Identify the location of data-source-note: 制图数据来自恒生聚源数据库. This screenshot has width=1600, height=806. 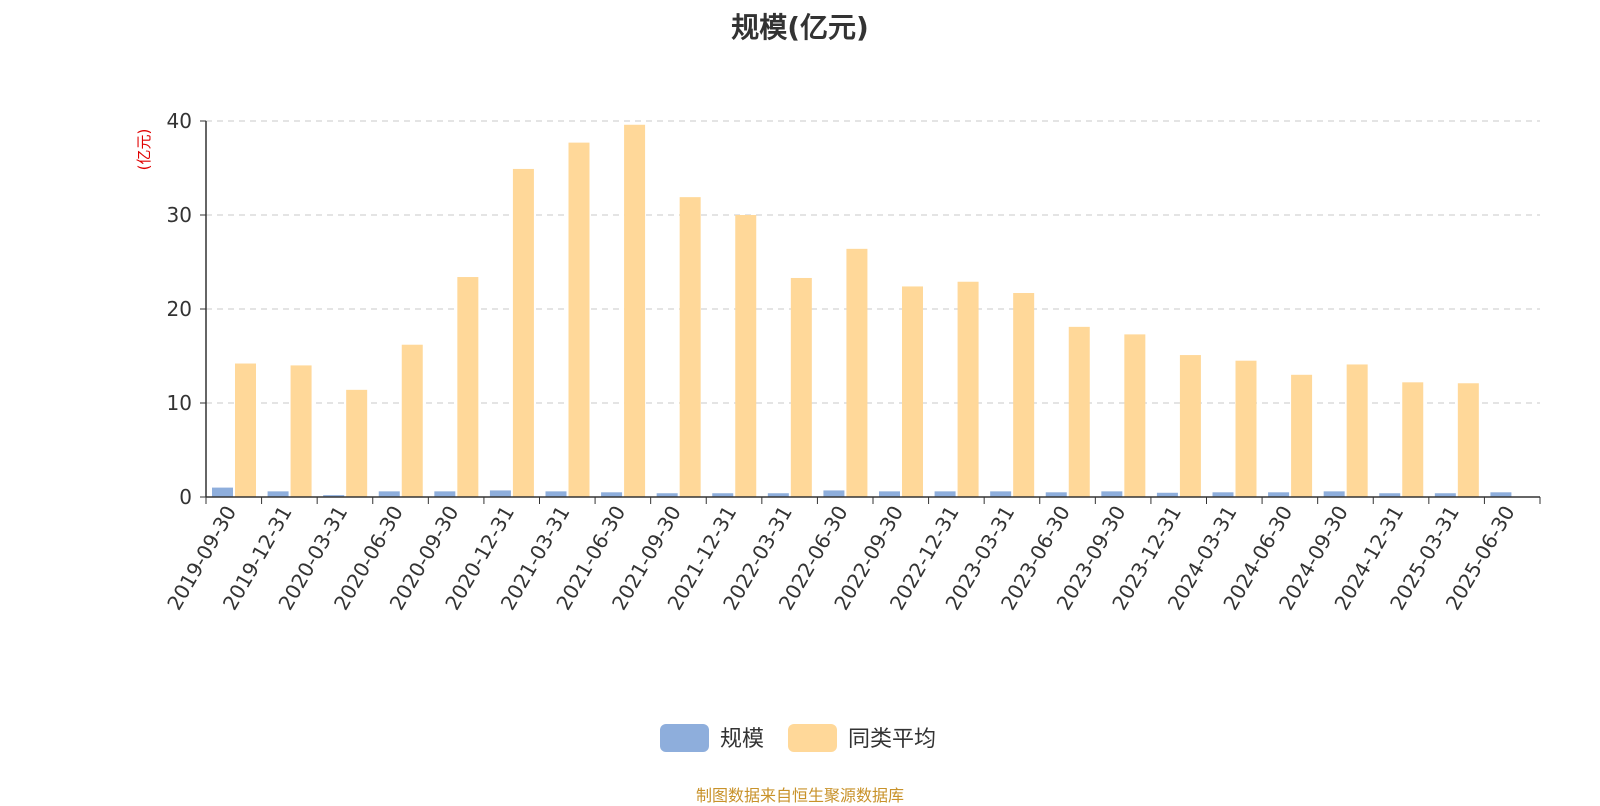
(799, 795).